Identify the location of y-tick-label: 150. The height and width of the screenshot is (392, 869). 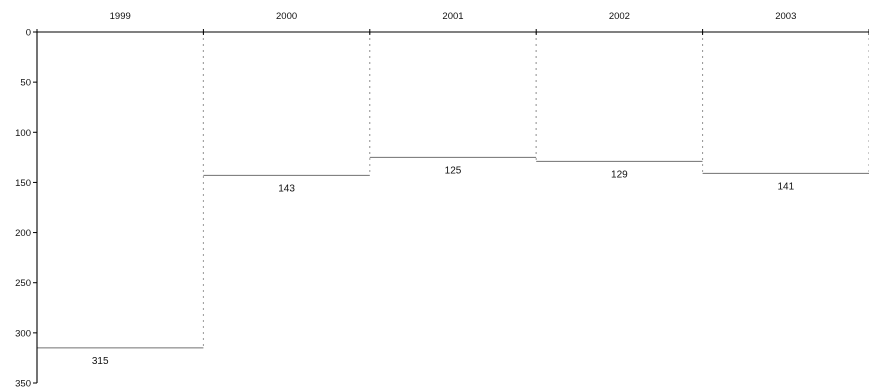
(23, 183).